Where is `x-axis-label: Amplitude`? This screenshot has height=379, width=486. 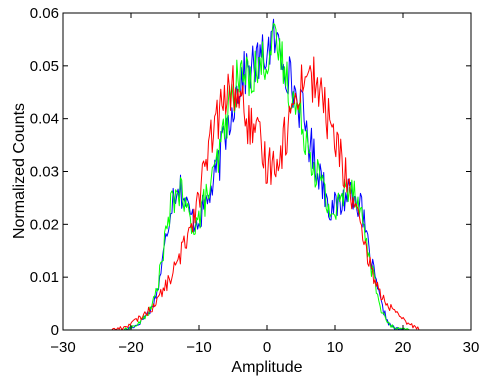
x-axis-label: Amplitude is located at coordinates (266, 367).